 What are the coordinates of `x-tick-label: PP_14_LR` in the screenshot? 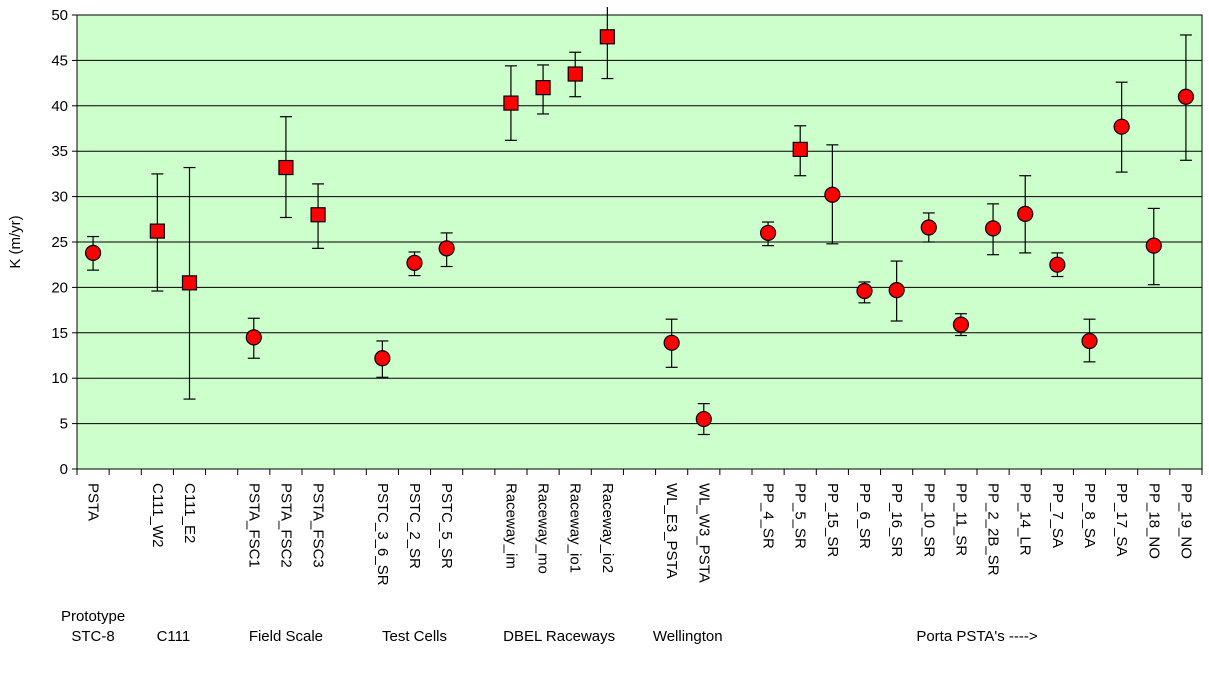 It's located at (1025, 519).